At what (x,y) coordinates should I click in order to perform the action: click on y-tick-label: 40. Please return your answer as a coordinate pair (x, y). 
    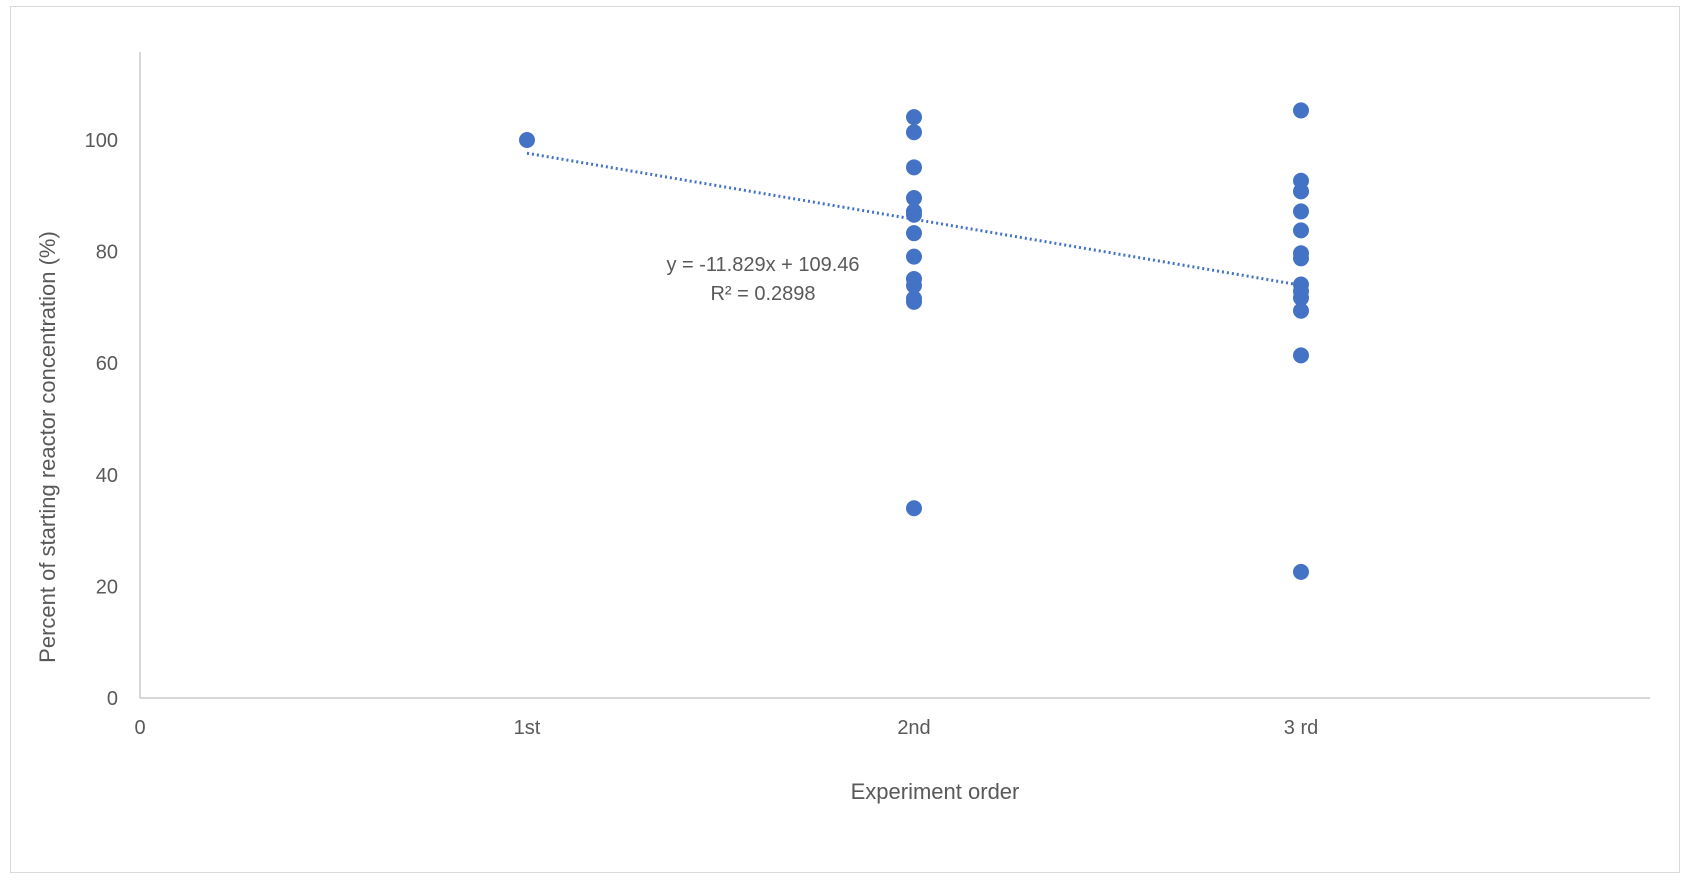
    Looking at the image, I should click on (107, 476).